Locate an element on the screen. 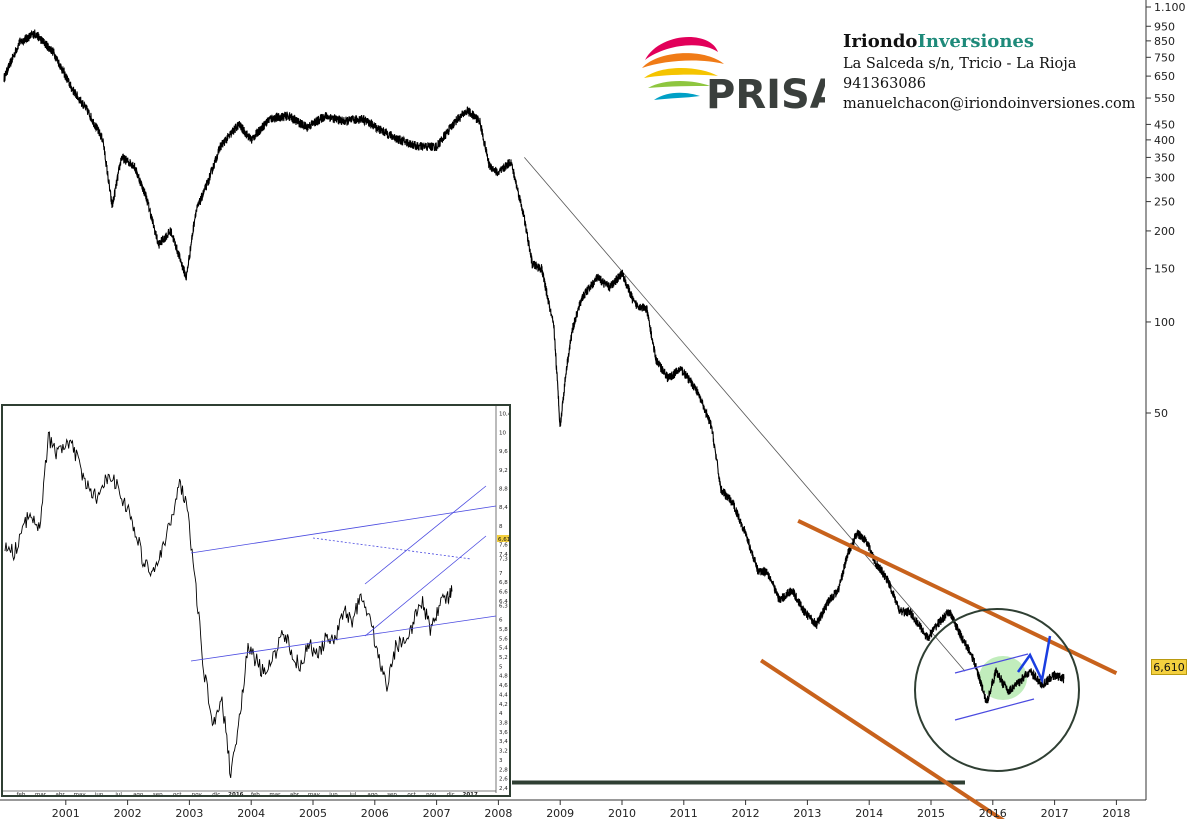  inset-y-tick-label: 3 is located at coordinates (501, 761).